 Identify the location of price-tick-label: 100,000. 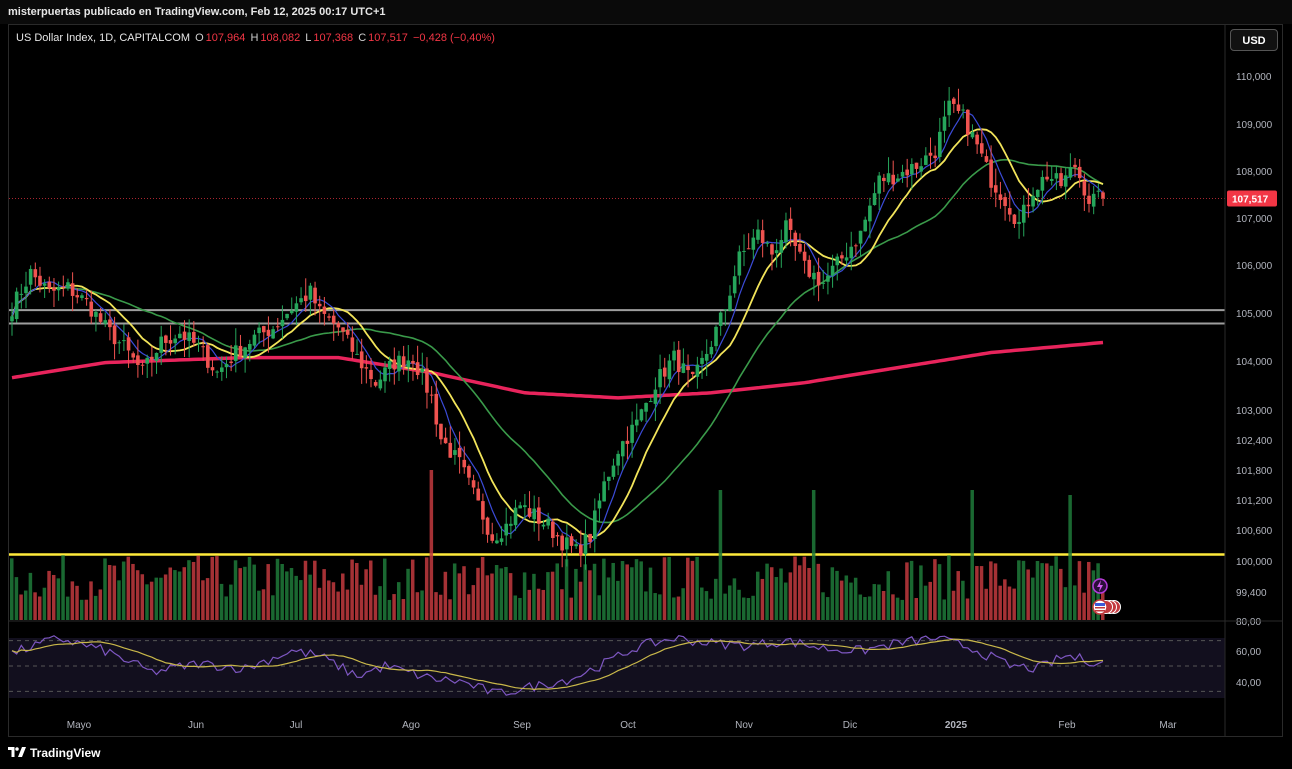
(1254, 562).